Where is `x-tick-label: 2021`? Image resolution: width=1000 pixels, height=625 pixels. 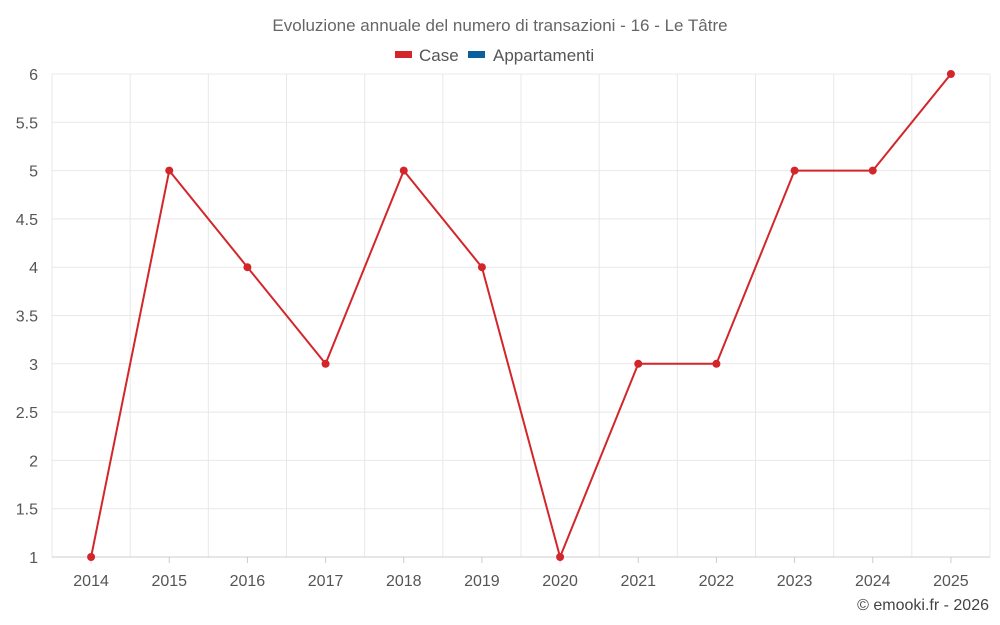 x-tick-label: 2021 is located at coordinates (638, 581).